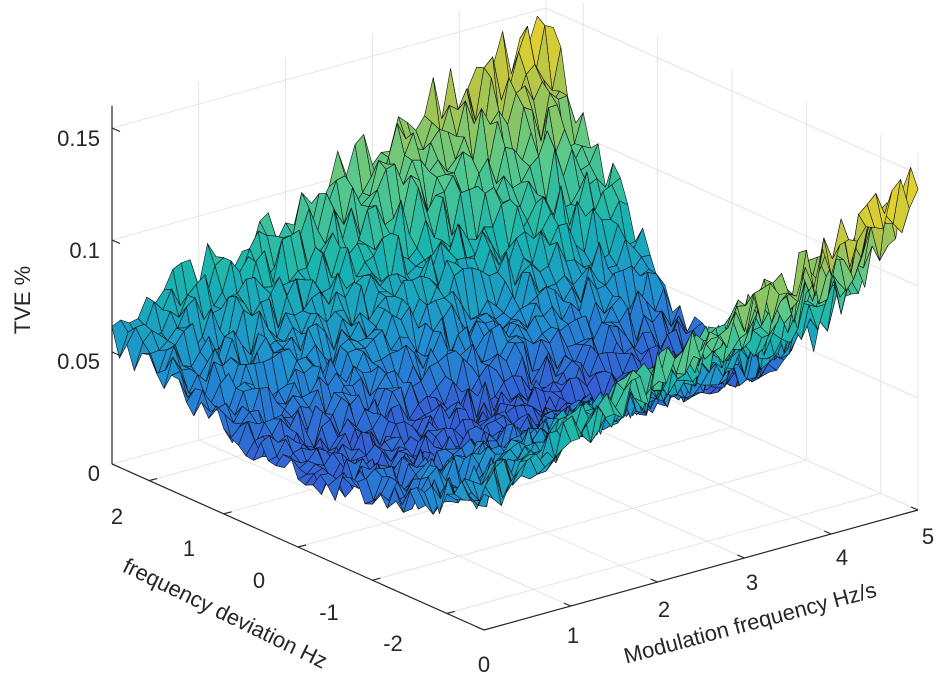 The width and height of the screenshot is (950, 692). I want to click on surface-face, so click(485, 498).